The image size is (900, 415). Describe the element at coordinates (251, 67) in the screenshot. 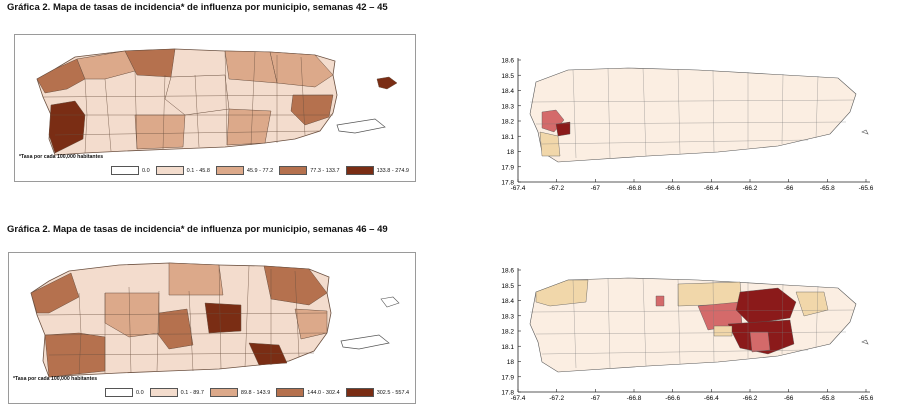

I see `region-mid-east` at that location.